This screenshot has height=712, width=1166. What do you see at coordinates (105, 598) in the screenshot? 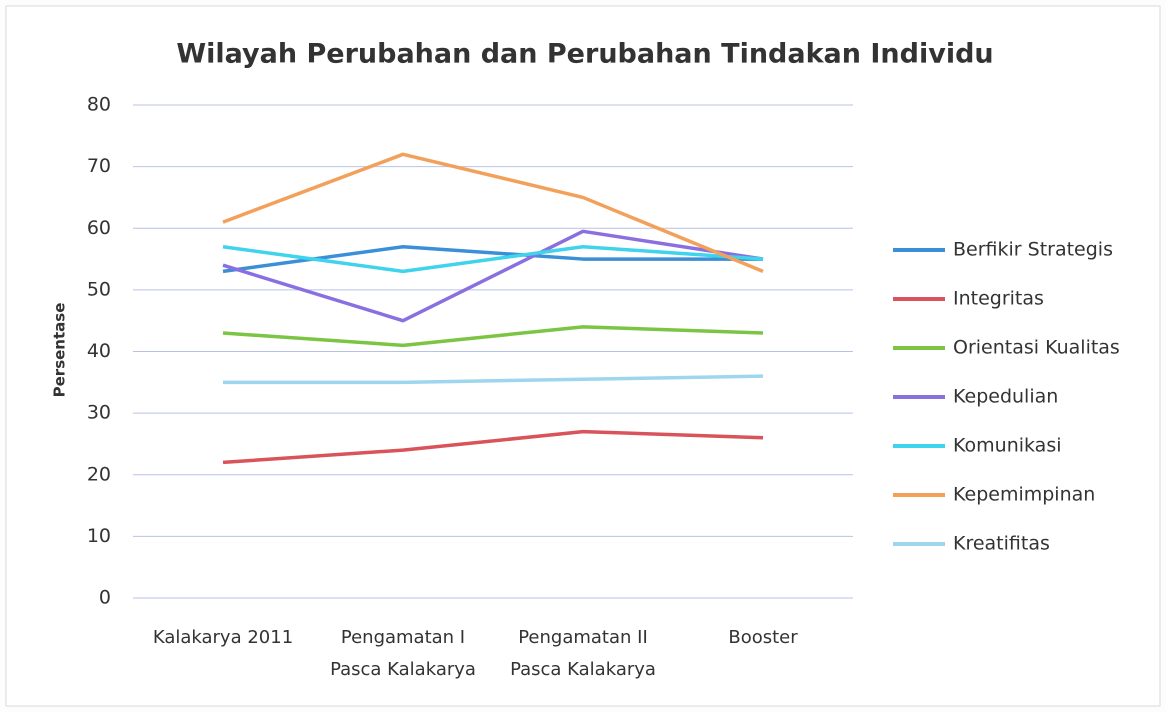
I see `y-tick-label: 0` at bounding box center [105, 598].